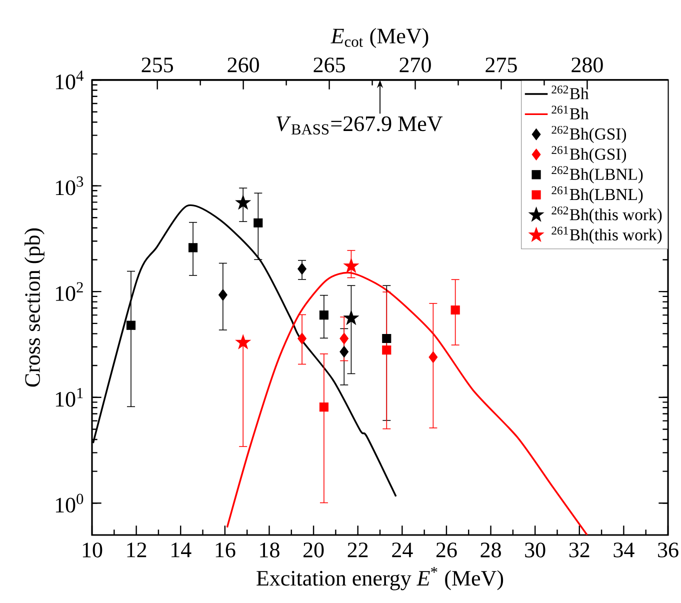 The width and height of the screenshot is (681, 603). What do you see at coordinates (379, 38) in the screenshot?
I see `x2-axis-title: E$_{cot}$ (MeV)` at bounding box center [379, 38].